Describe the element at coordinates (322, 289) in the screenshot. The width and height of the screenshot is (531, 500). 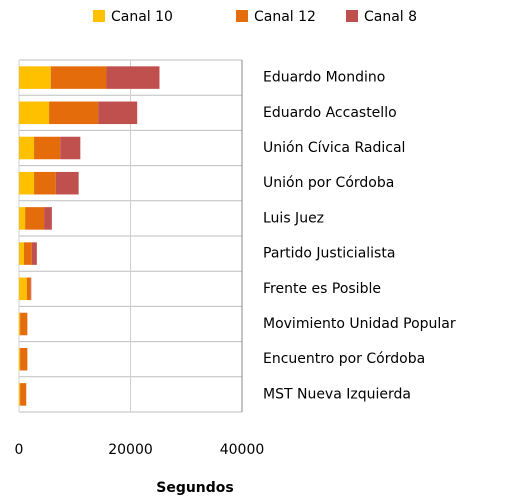
I see `category-label: Frente es Posible` at that location.